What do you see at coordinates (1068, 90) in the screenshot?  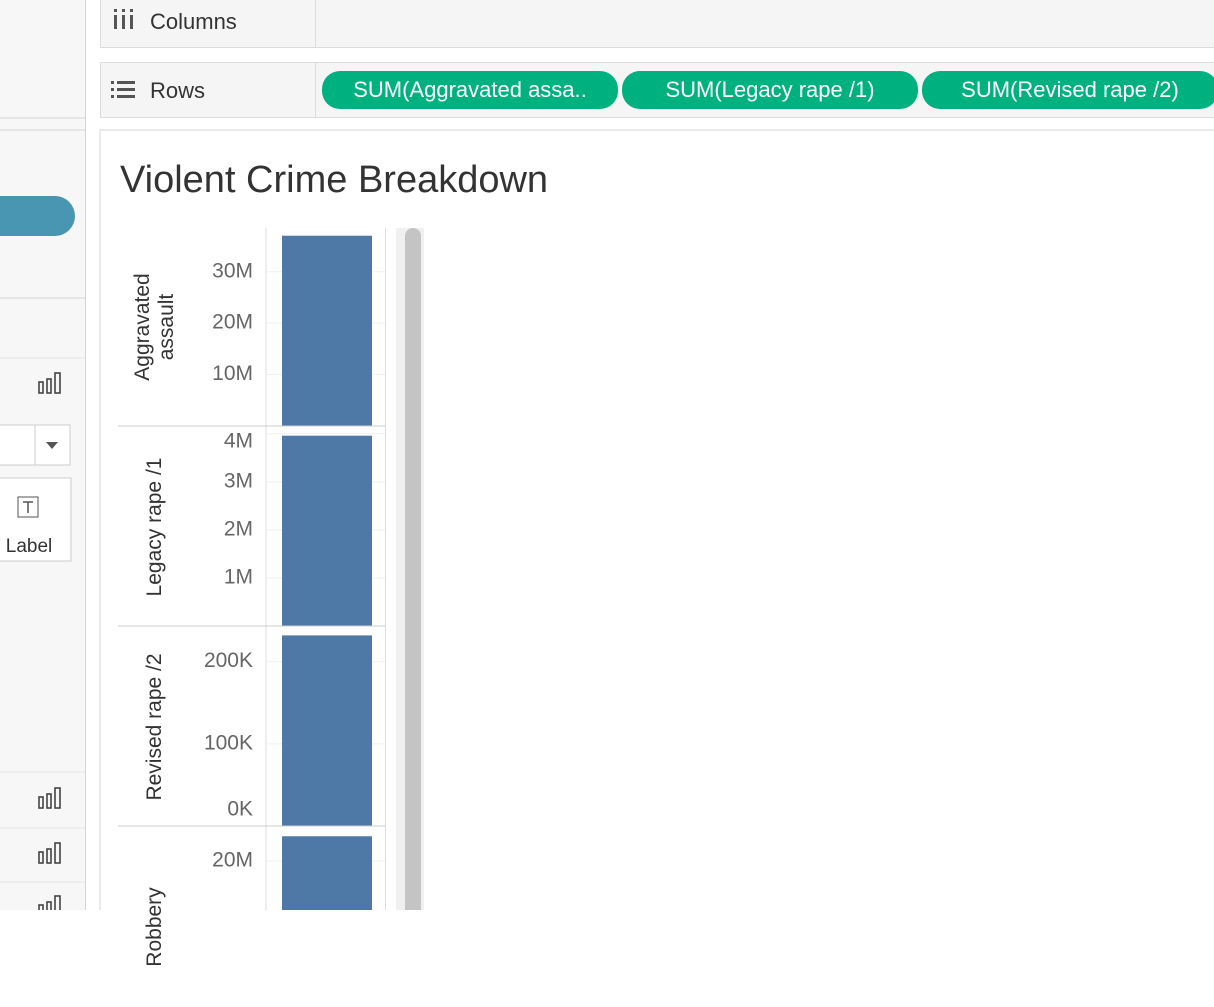 I see `row-pill: SUM(Revised rape /2)` at bounding box center [1068, 90].